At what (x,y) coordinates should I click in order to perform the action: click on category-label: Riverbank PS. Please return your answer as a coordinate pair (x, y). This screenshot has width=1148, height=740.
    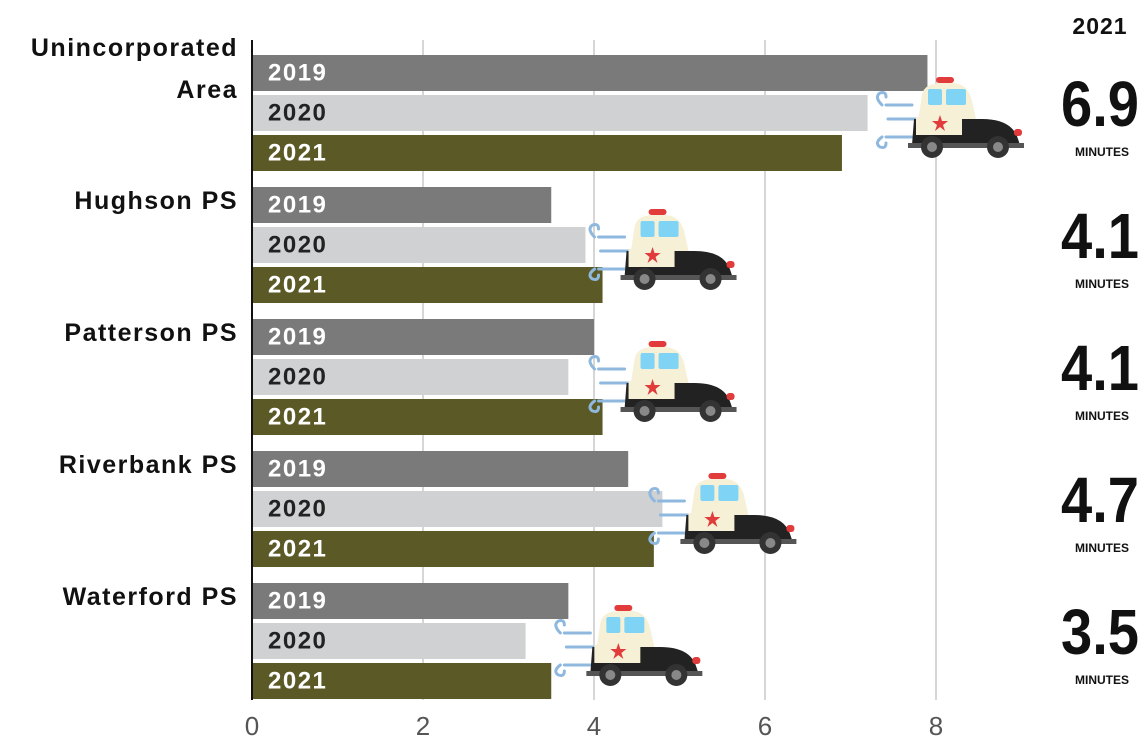
    Looking at the image, I should click on (148, 465).